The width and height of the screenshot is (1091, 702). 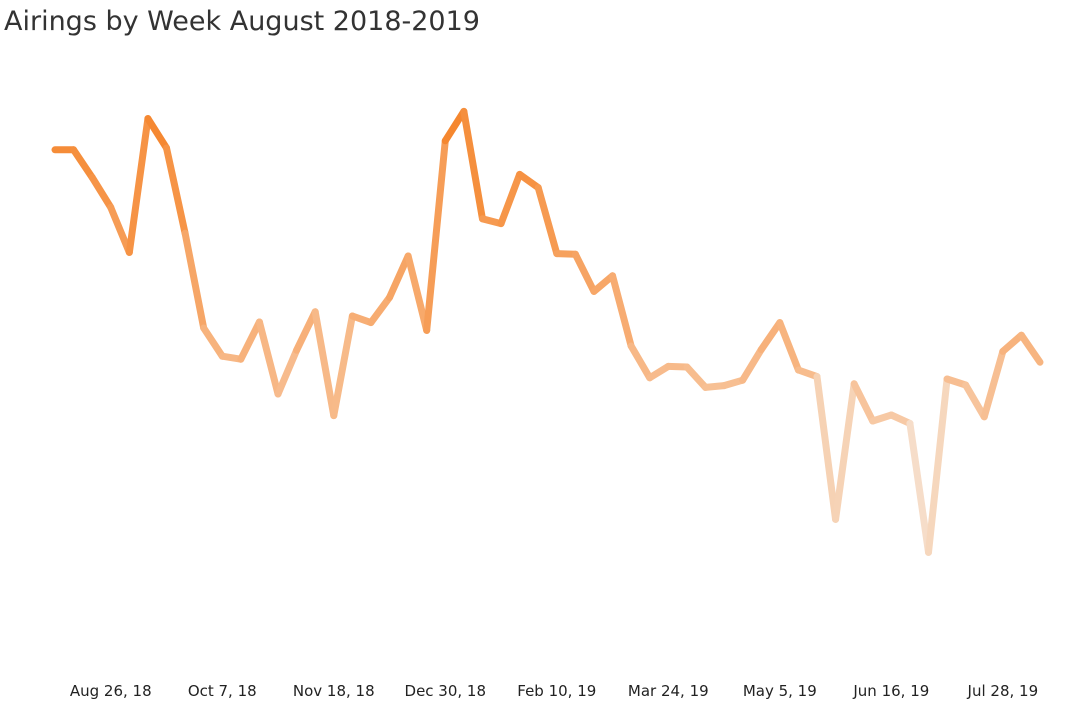 I want to click on x-tick-label: Dec 30, 18, so click(x=446, y=691).